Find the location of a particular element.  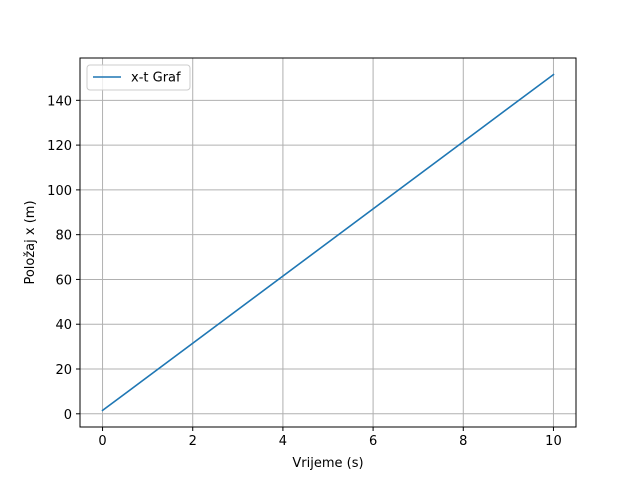

x-tick-label: 4 is located at coordinates (283, 441).